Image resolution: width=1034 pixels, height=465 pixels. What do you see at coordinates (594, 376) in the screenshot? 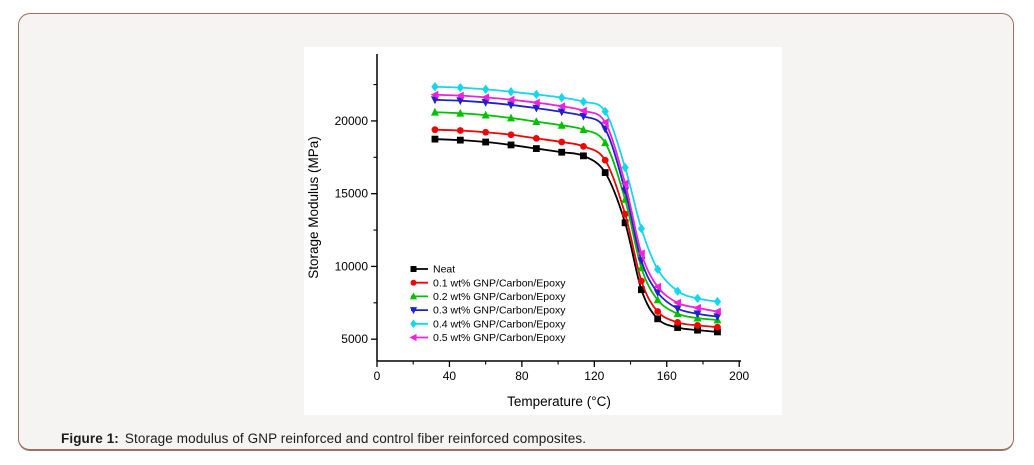
I see `x-tick-label: 120` at bounding box center [594, 376].